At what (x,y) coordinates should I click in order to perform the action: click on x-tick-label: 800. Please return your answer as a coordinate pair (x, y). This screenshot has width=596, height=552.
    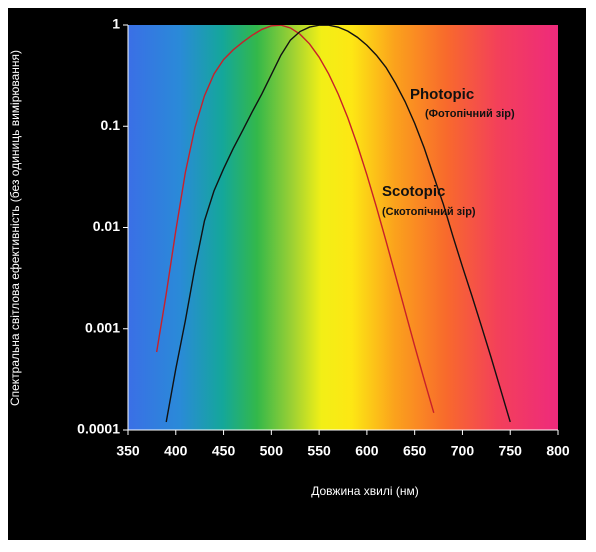
    Looking at the image, I should click on (558, 451).